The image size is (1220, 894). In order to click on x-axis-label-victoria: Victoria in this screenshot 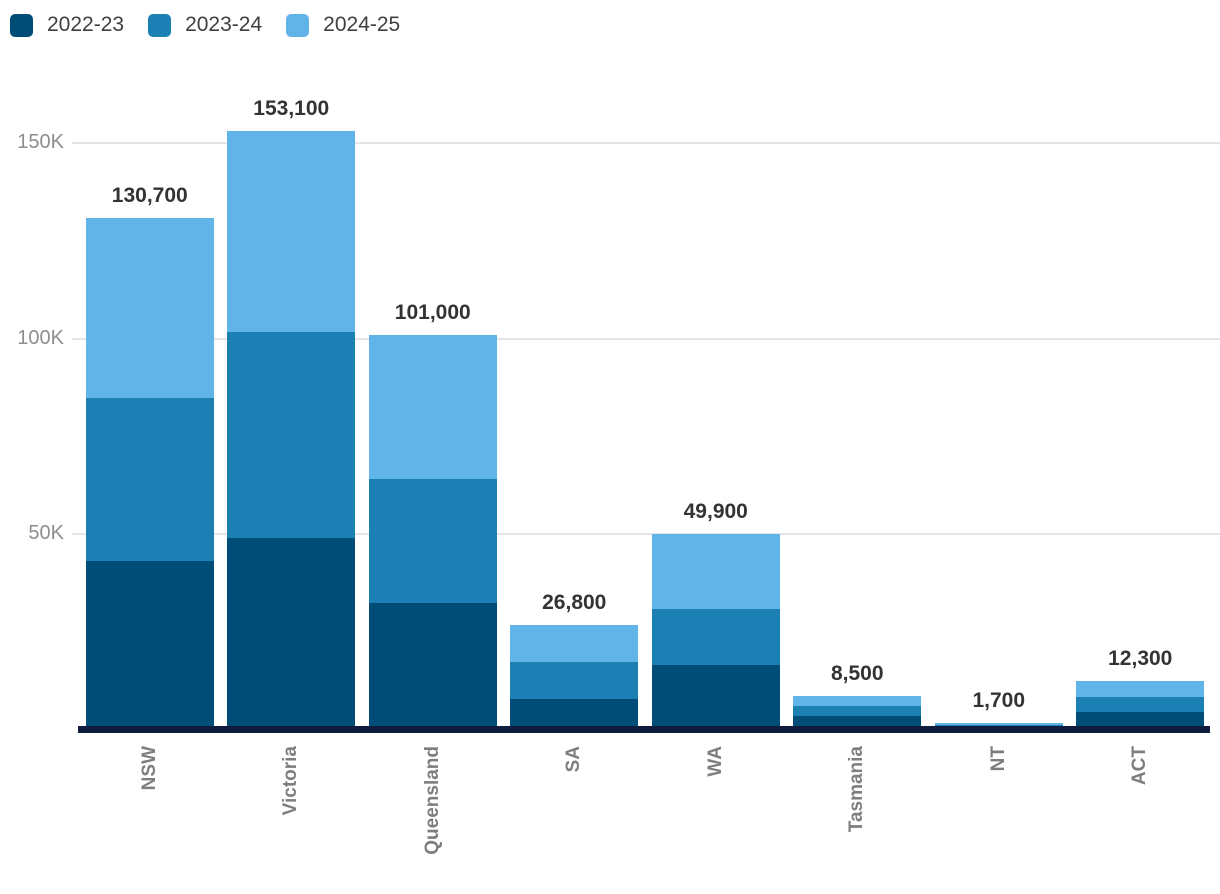, I will do `click(291, 781)`.